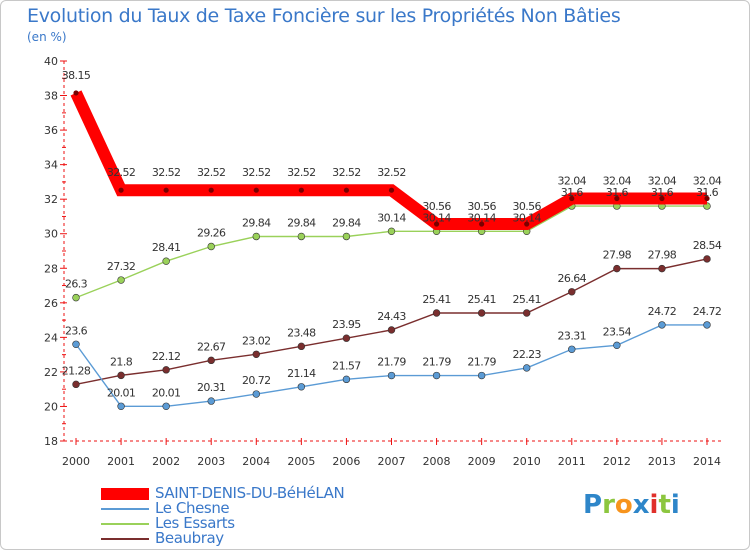 The height and width of the screenshot is (550, 750). Describe the element at coordinates (121, 266) in the screenshot. I see `data-label-2: 27.32` at that location.